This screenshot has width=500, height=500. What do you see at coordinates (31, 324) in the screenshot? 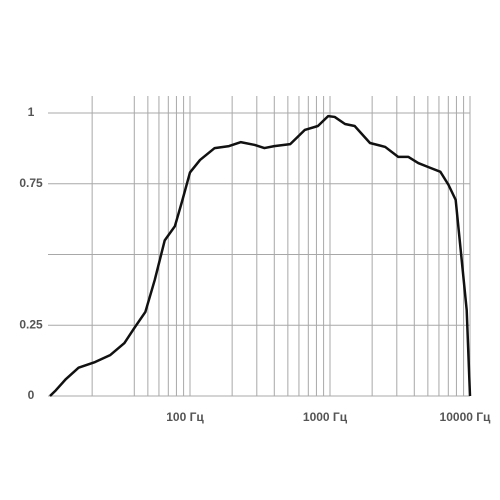
I see `y-tick-label: 0.25` at bounding box center [31, 324].